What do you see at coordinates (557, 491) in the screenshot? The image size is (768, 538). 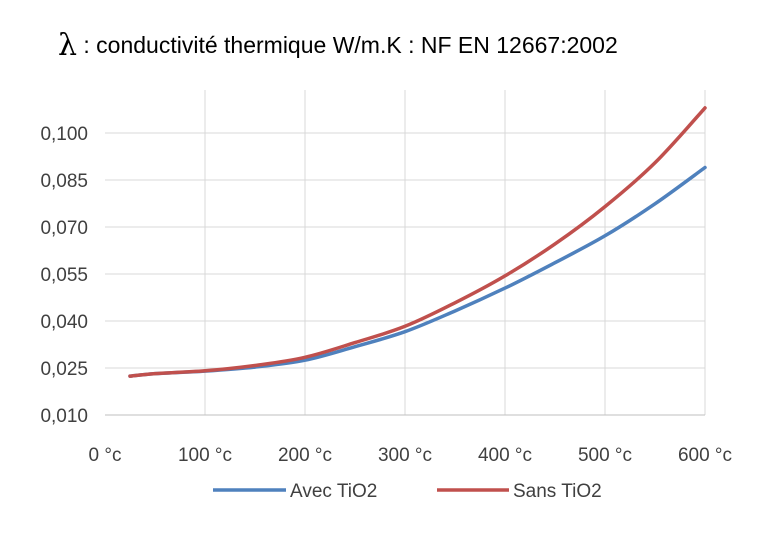 I see `legend-label: Sans TiO2` at bounding box center [557, 491].